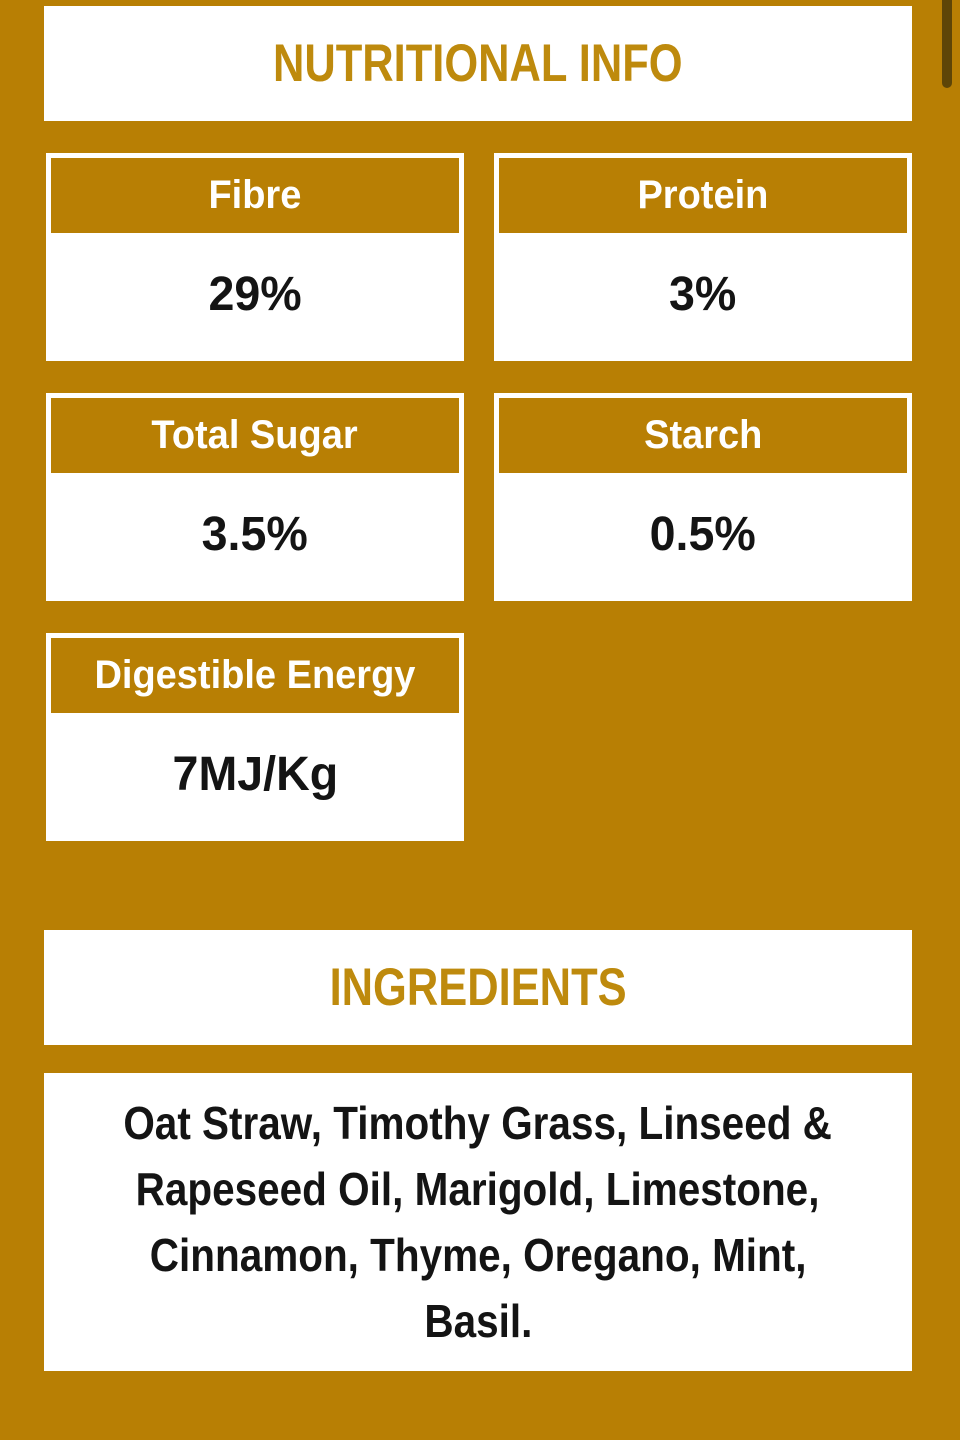 This screenshot has height=1440, width=960. I want to click on ingredients-title: INGREDIENTS, so click(478, 987).